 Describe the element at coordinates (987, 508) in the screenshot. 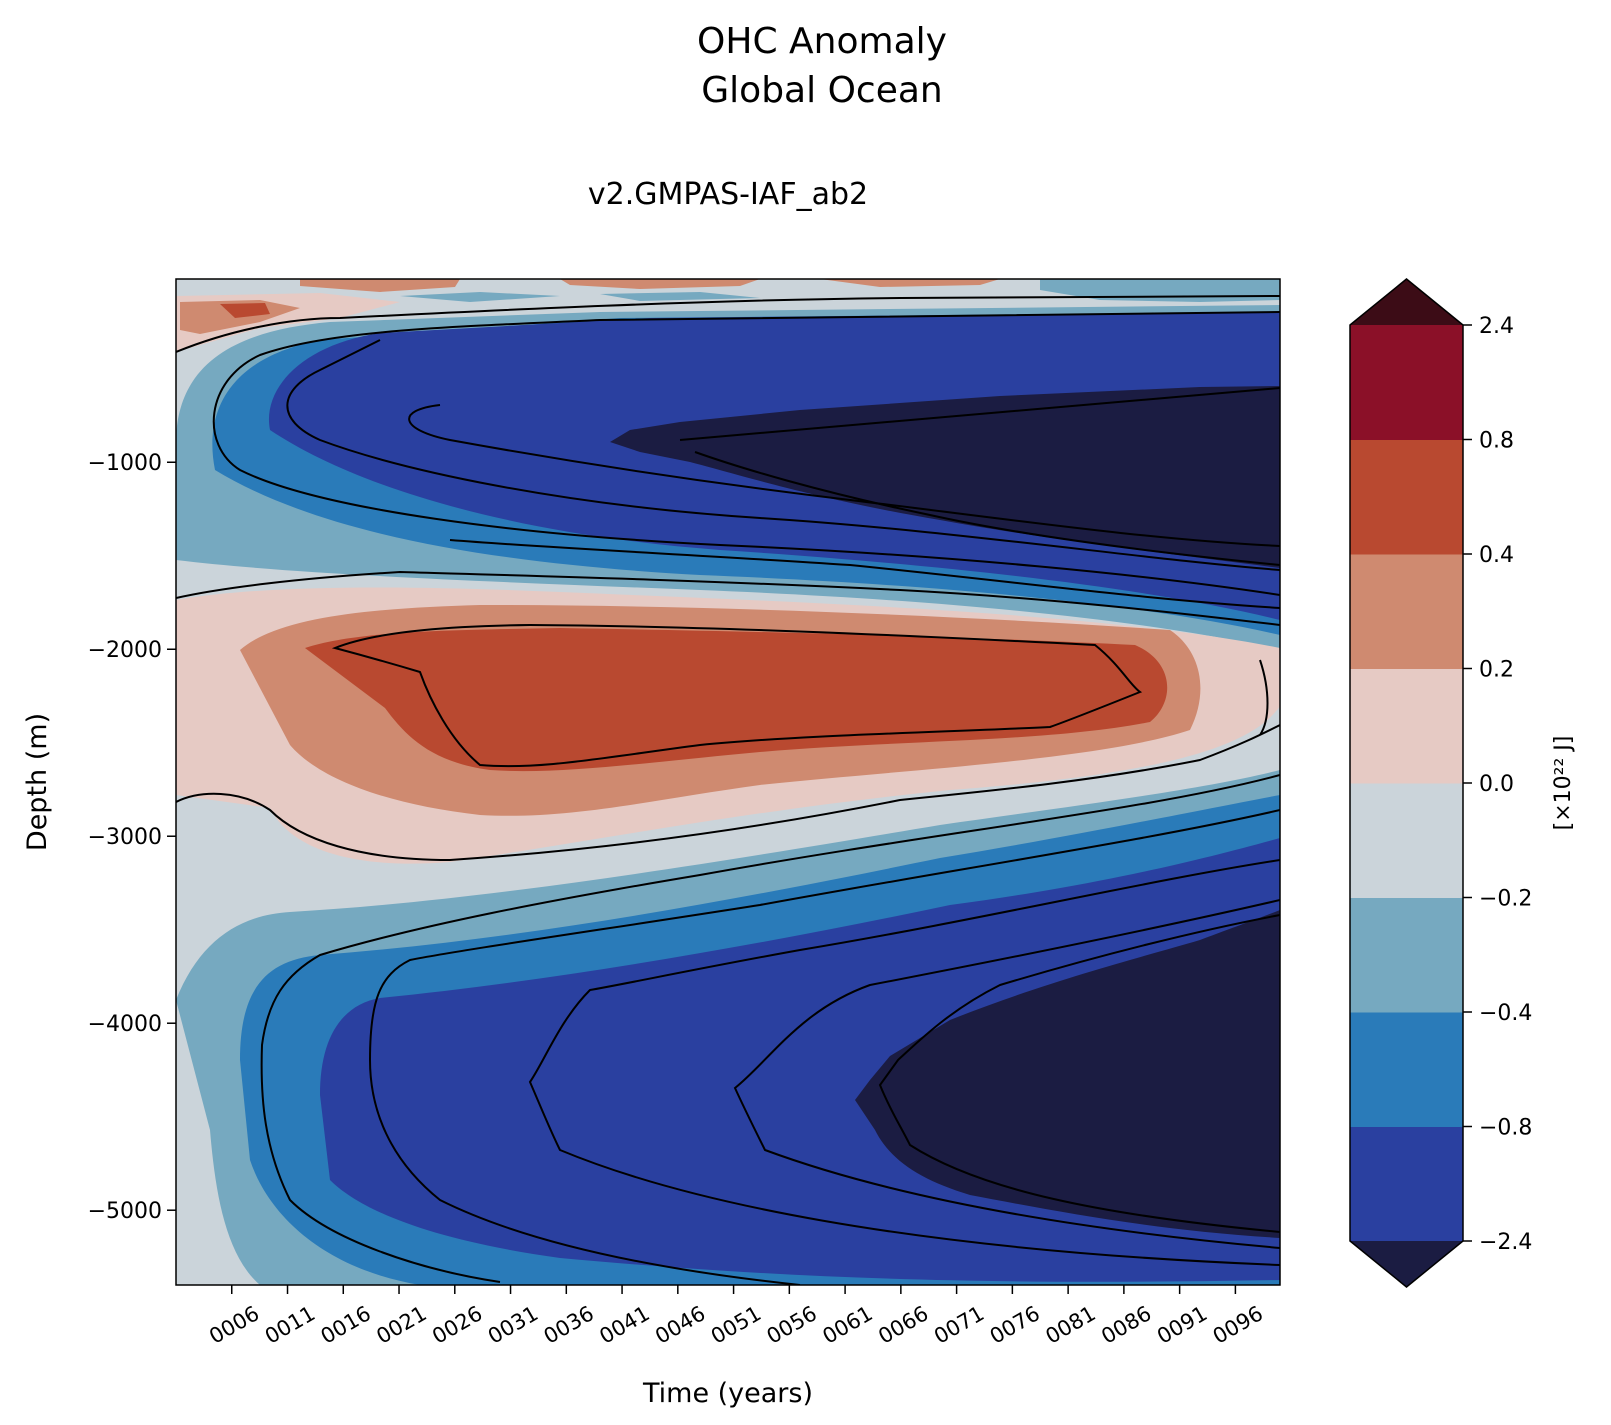

I see `contour-line-deep-bottom` at that location.